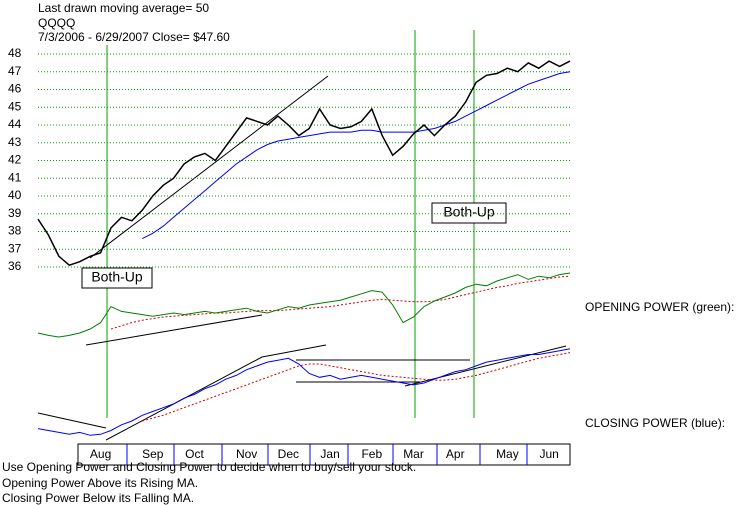  What do you see at coordinates (371, 454) in the screenshot?
I see `x-tick-label: Feb` at bounding box center [371, 454].